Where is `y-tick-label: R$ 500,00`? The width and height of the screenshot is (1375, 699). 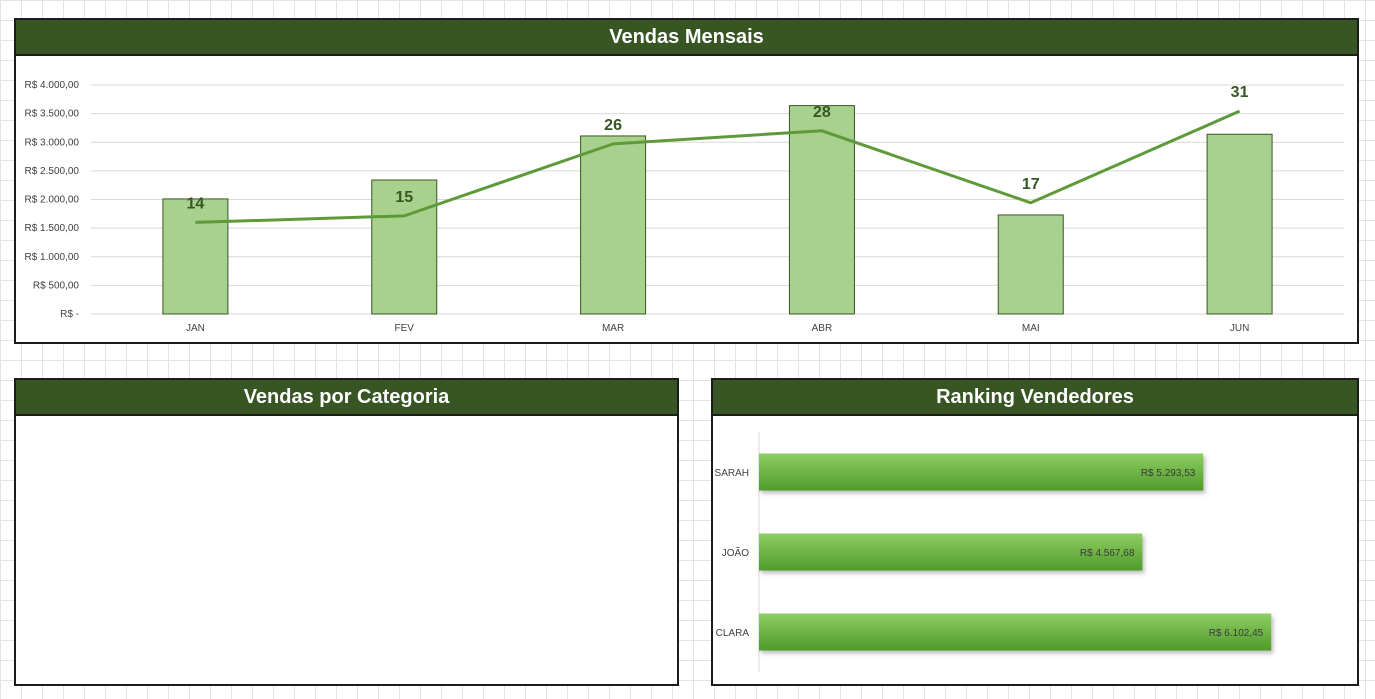 y-tick-label: R$ 500,00 is located at coordinates (56, 285).